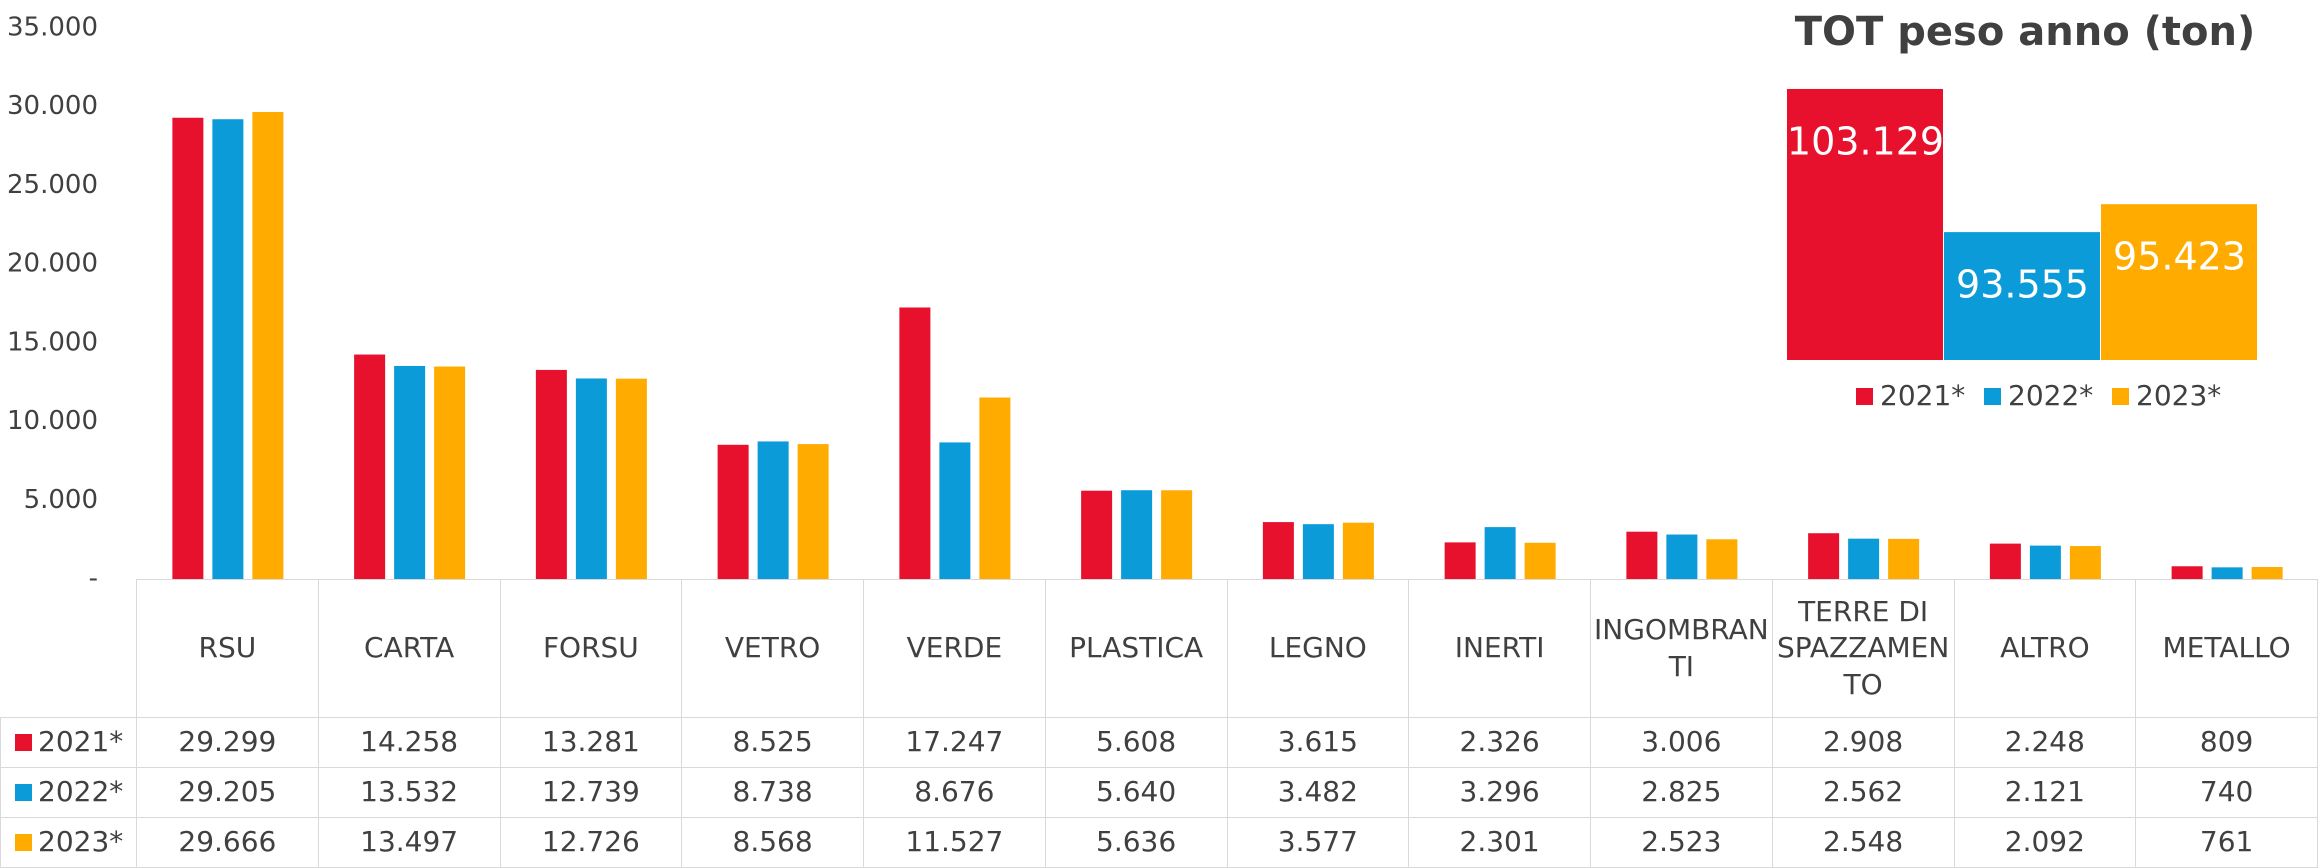 Image resolution: width=2318 pixels, height=868 pixels. I want to click on category-cell: FORSU, so click(591, 648).